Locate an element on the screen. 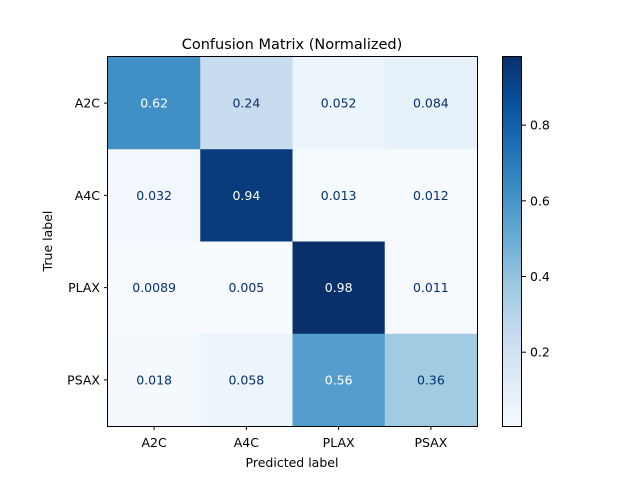 This screenshot has height=484, width=640. x-axis-label: Predicted label is located at coordinates (292, 462).